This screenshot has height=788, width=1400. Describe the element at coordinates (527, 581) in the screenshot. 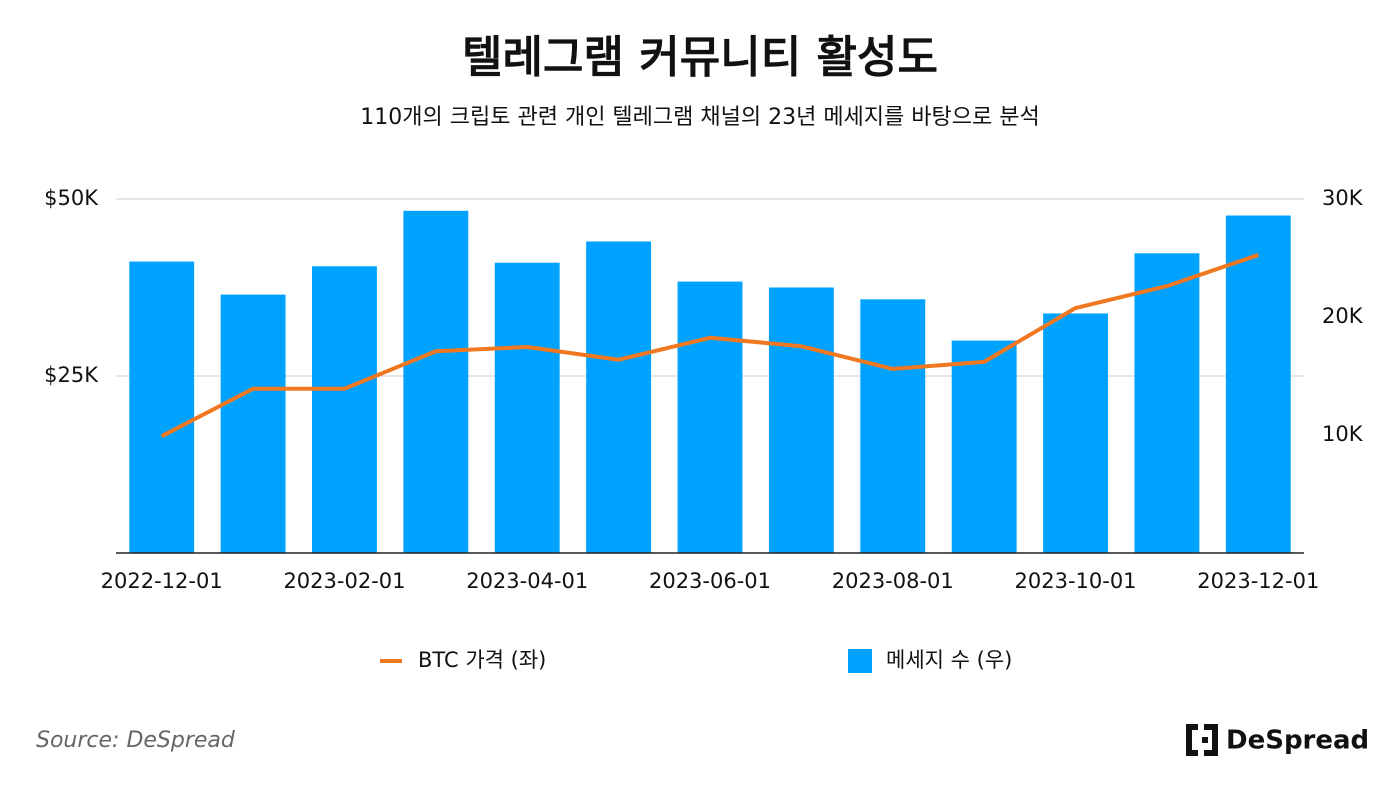

I see `x-tick-label: 2023-04-01` at that location.